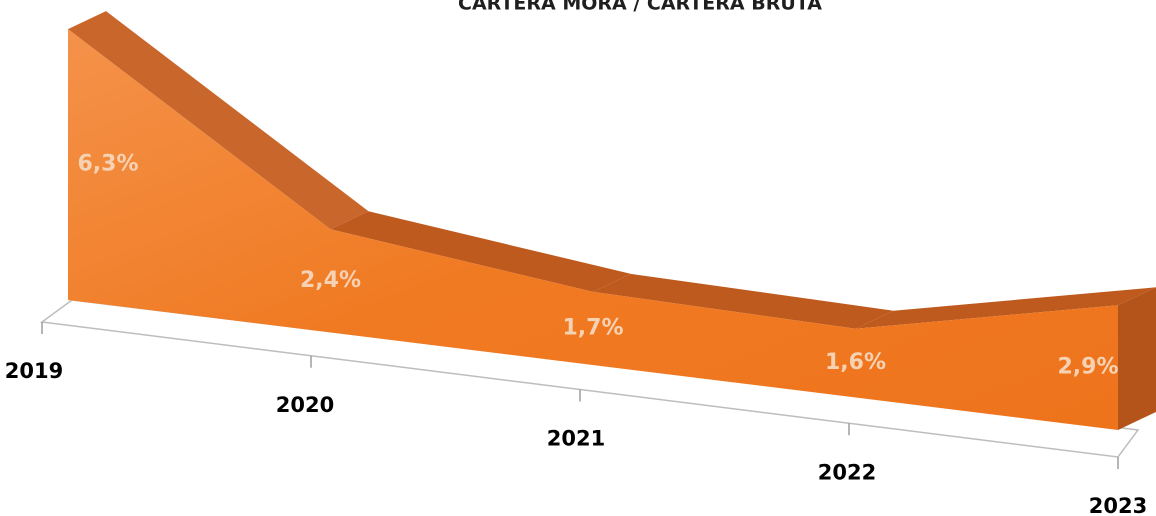 The width and height of the screenshot is (1156, 516). I want to click on x-tick-label: 2022, so click(847, 472).